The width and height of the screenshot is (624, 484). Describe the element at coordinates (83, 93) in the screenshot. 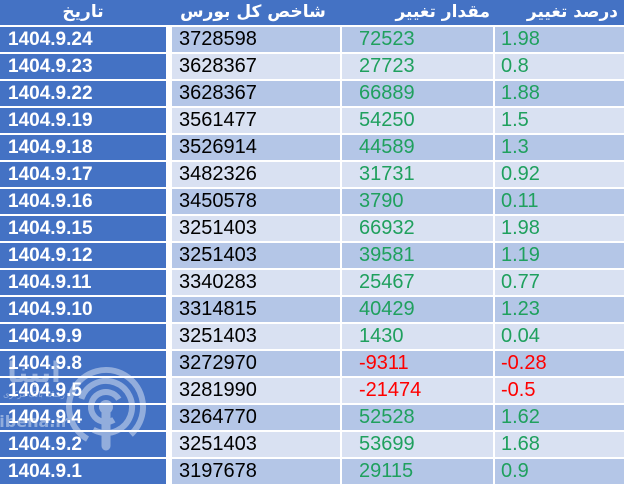

I see `date-cell: 1404.9.22` at that location.